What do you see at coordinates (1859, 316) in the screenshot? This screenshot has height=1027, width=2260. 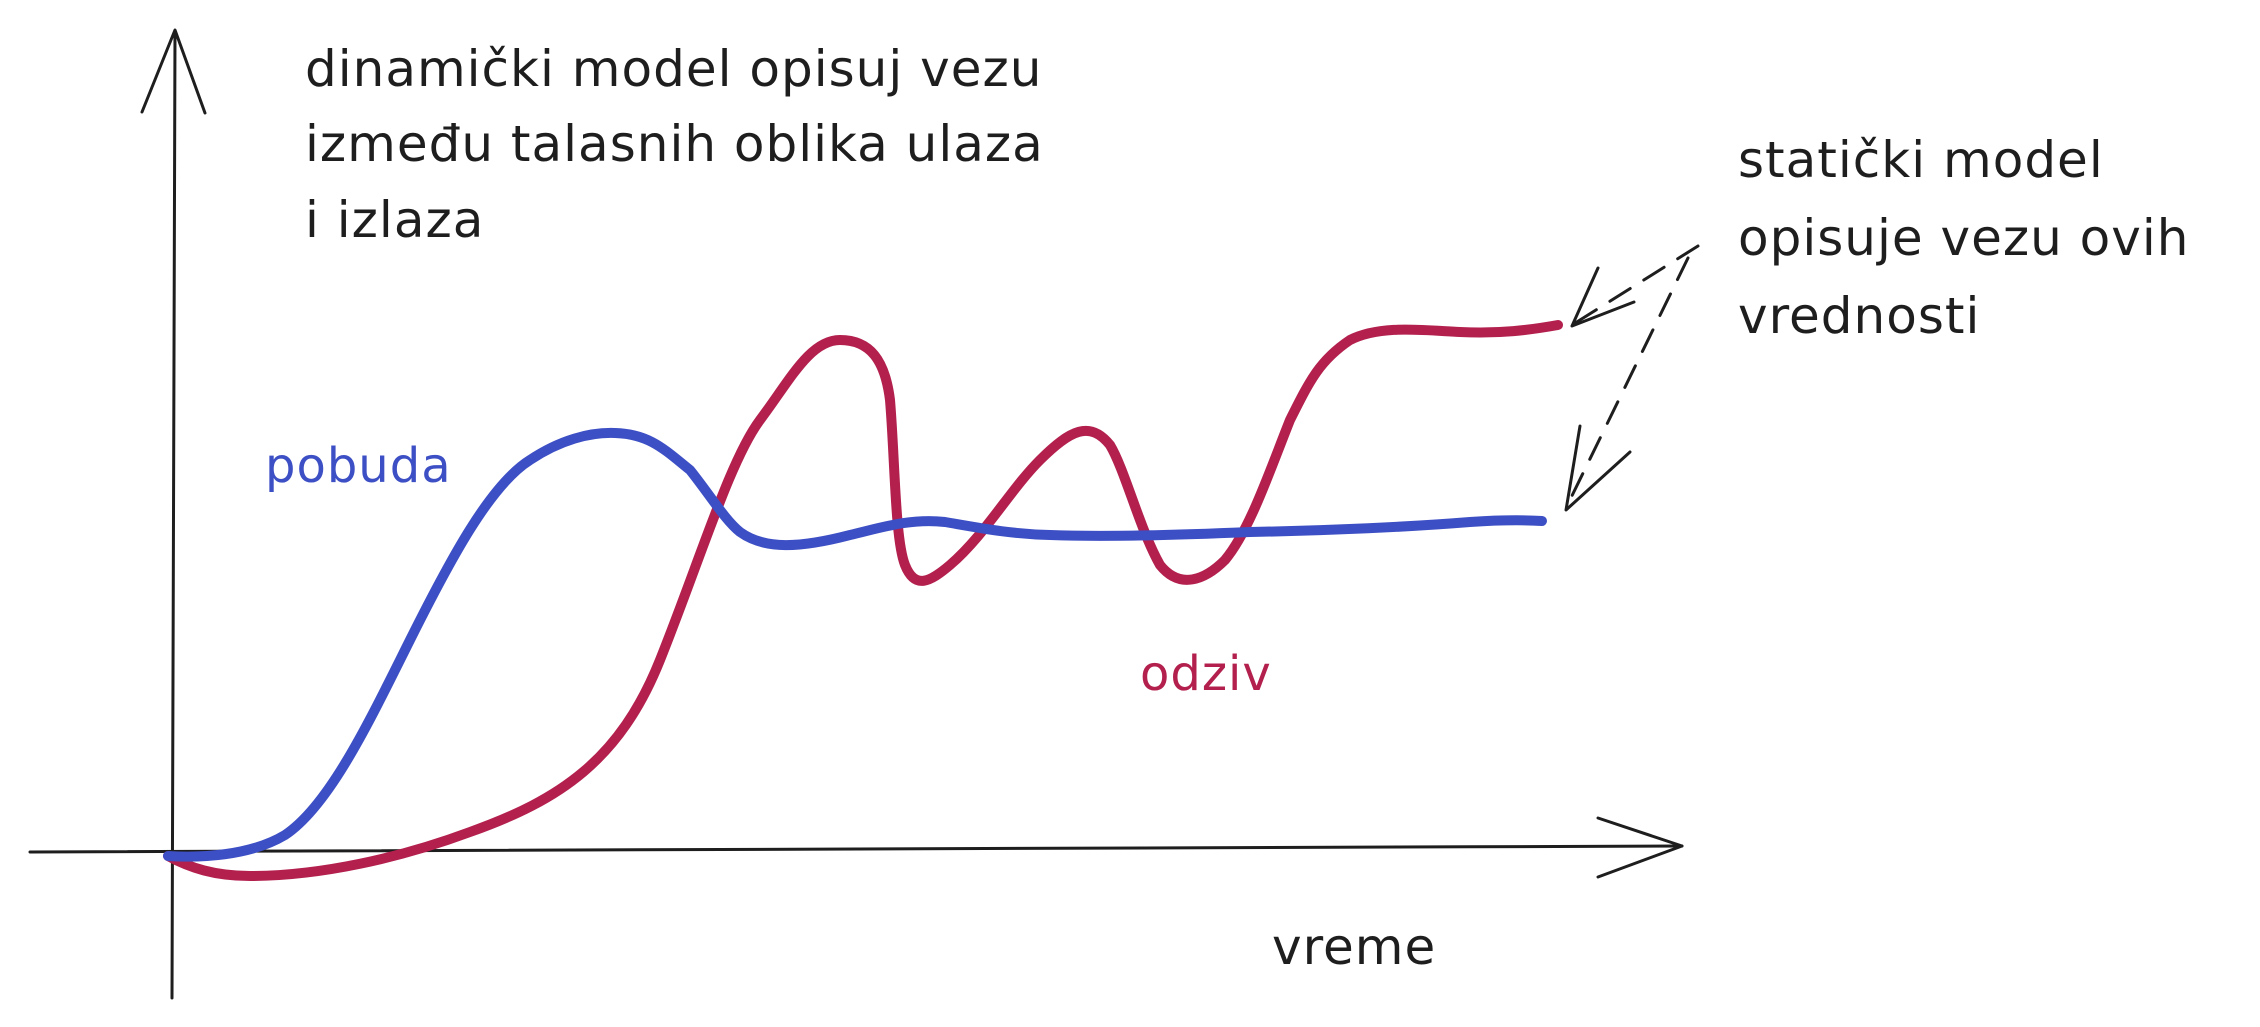 I see `static-note-line-3: vrednosti` at bounding box center [1859, 316].